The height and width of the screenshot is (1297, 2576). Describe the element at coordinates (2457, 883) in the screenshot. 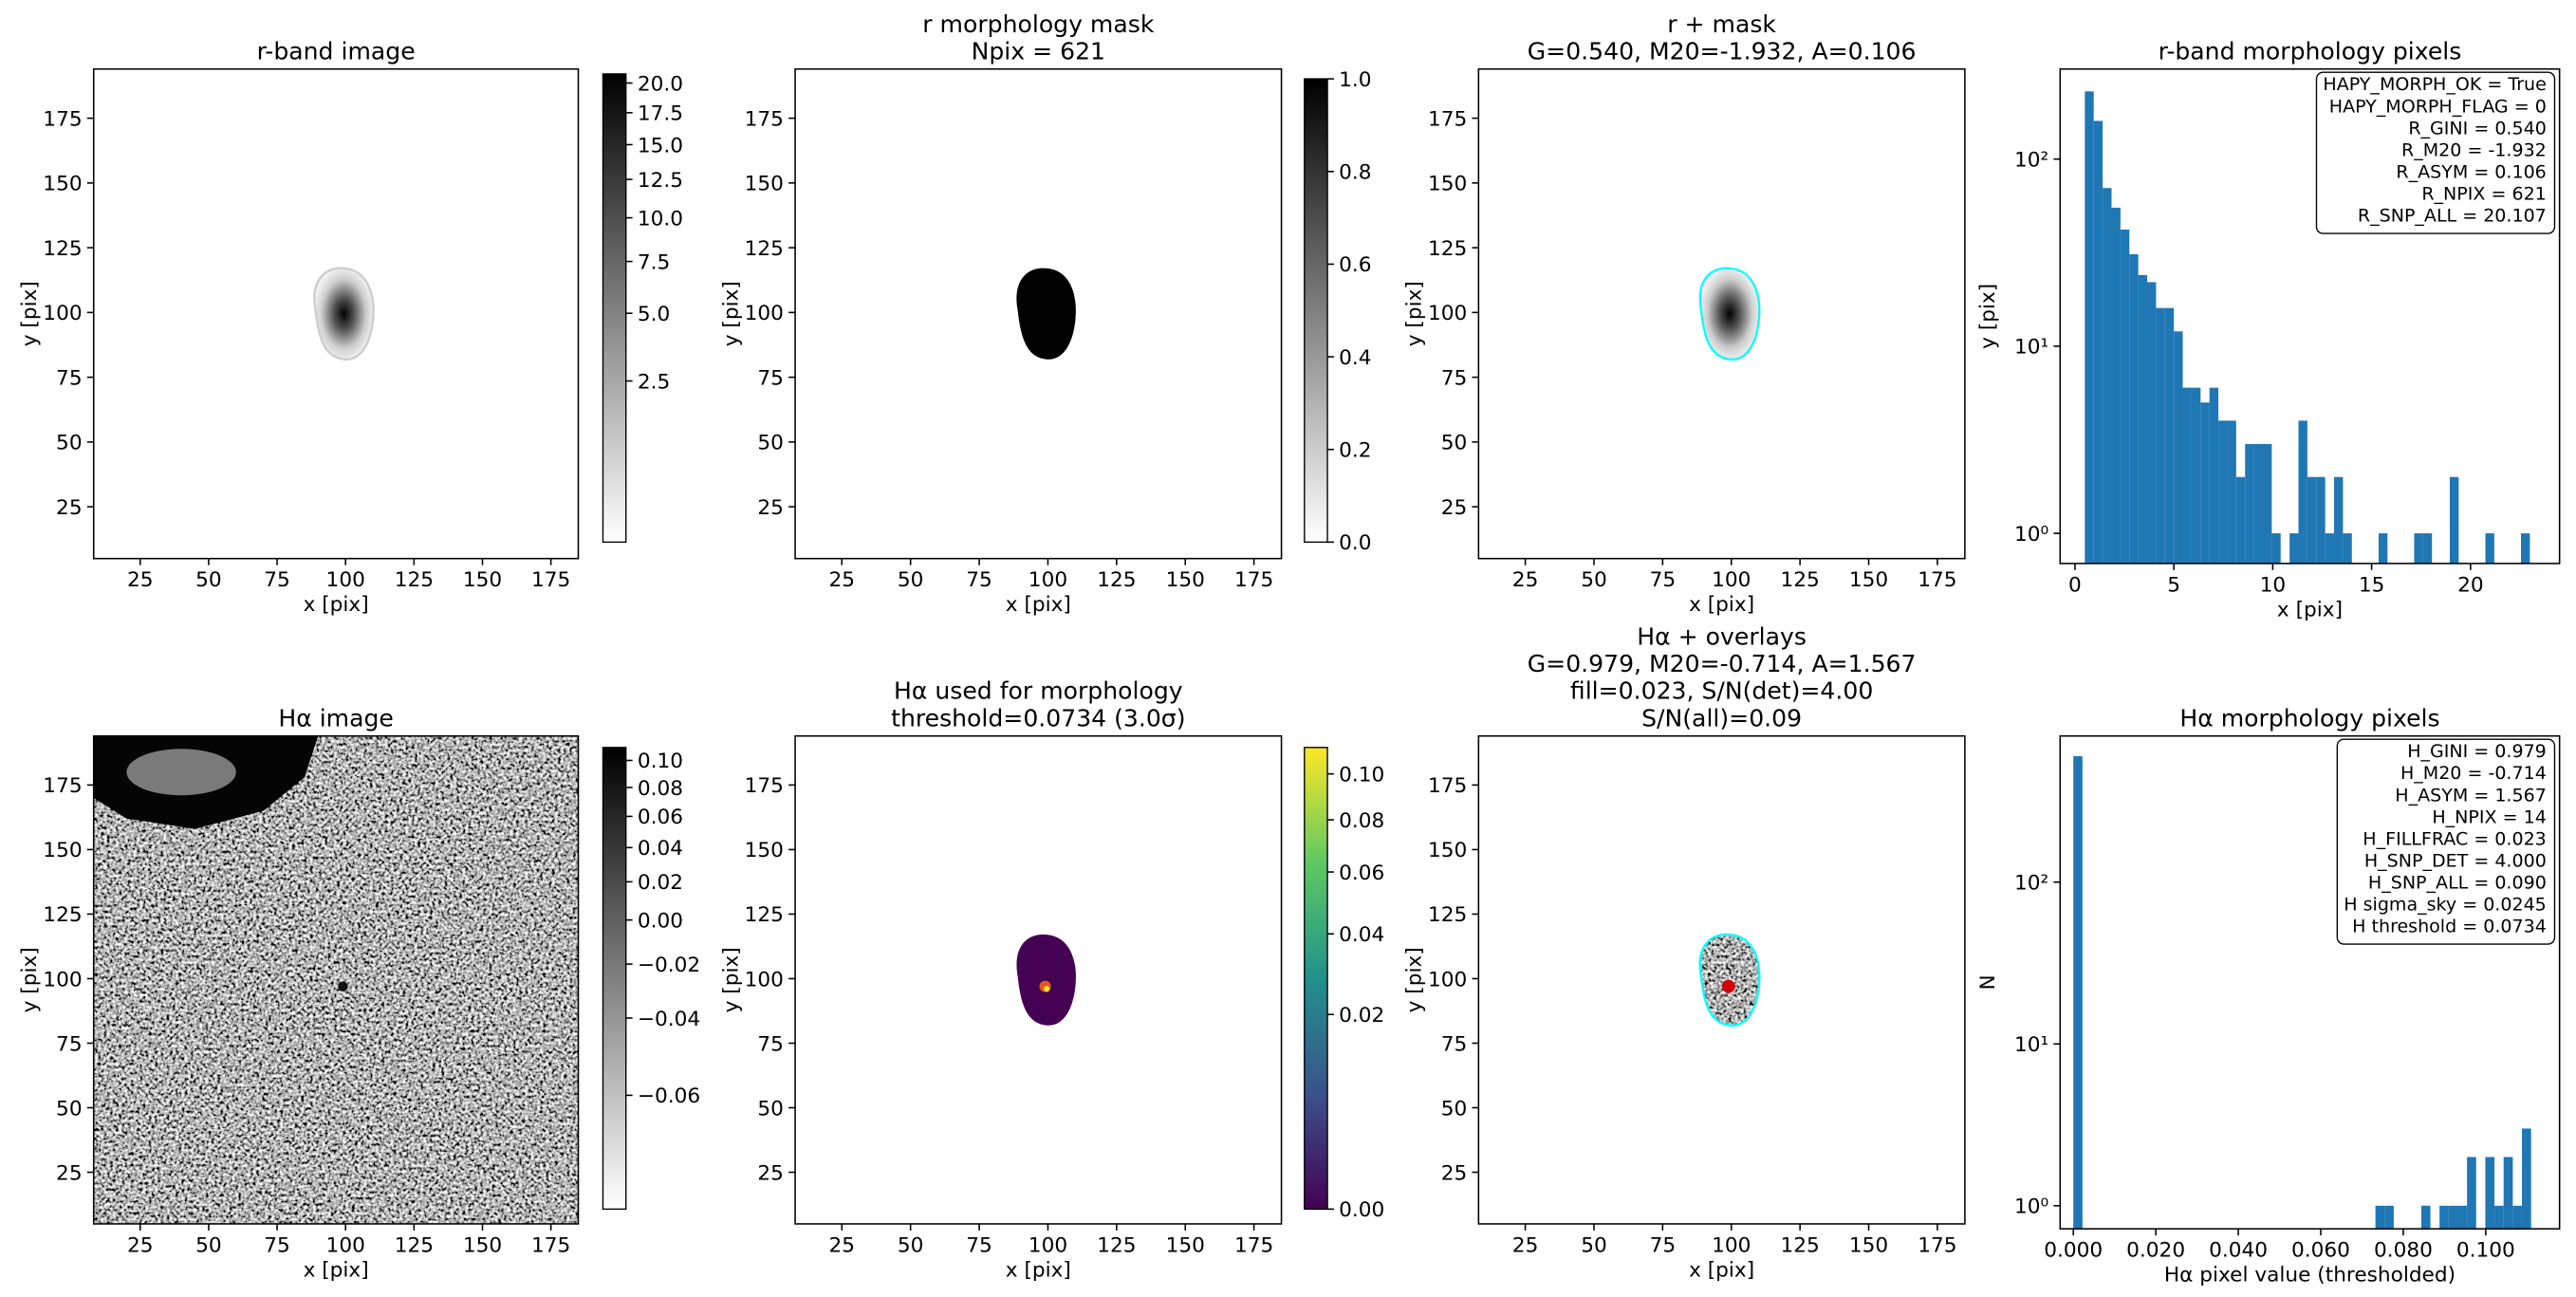

I see `stats-line: H_SNP_ALL = 0.090` at that location.